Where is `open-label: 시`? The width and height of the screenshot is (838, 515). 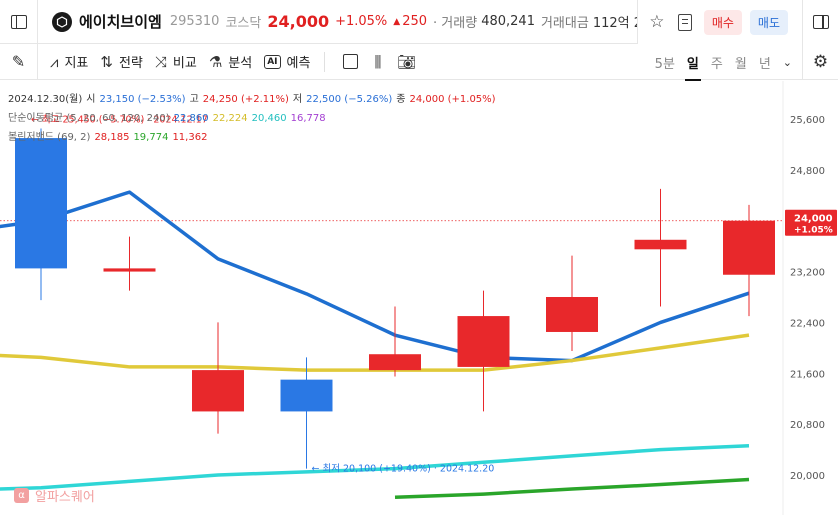
open-label: 시 is located at coordinates (91, 99).